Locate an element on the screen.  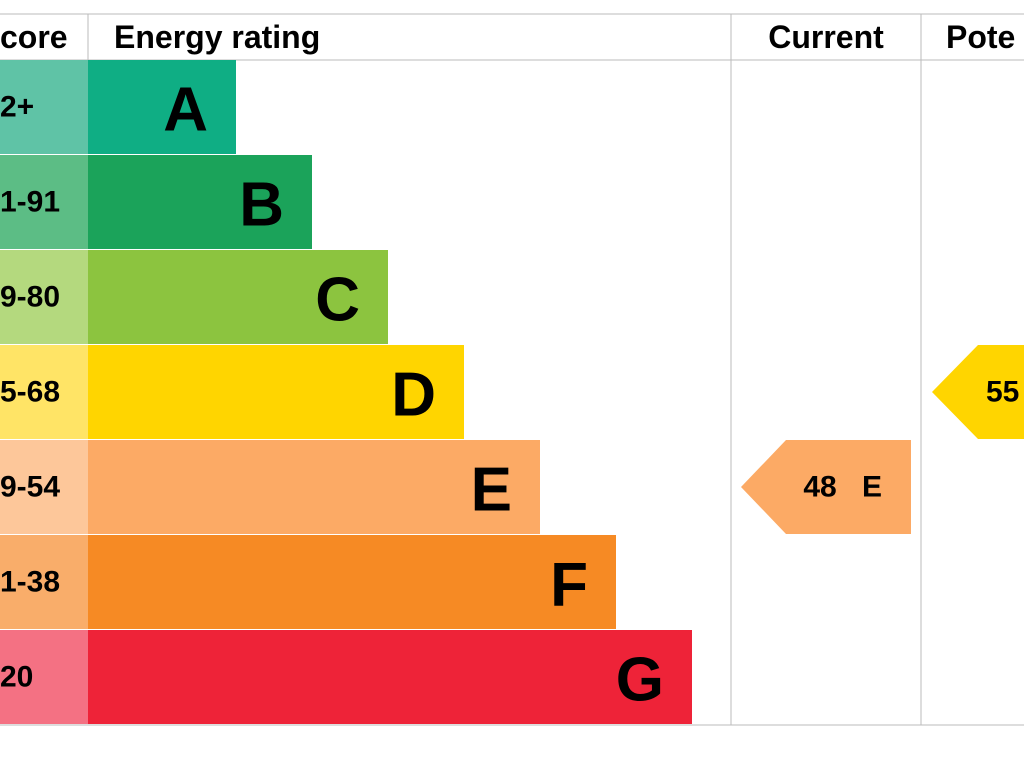
rating-letter: G is located at coordinates (640, 680).